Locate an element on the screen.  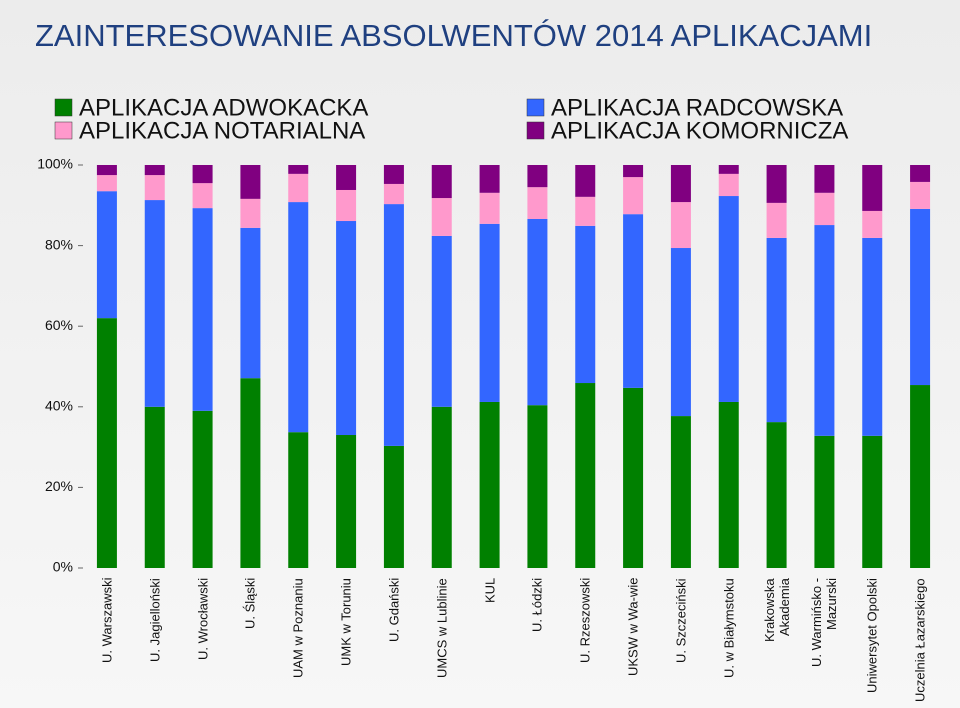
x-tick-label: U. Szczeciński is located at coordinates (681, 620).